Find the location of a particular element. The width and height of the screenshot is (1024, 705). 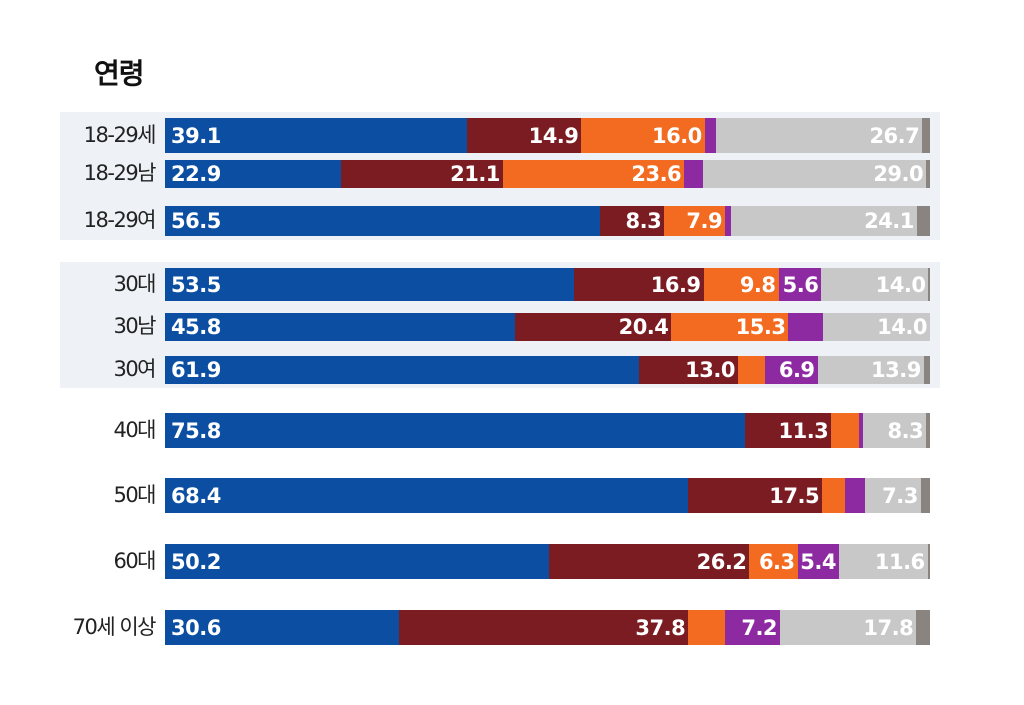

bar-segment: 61.9 is located at coordinates (402, 370).